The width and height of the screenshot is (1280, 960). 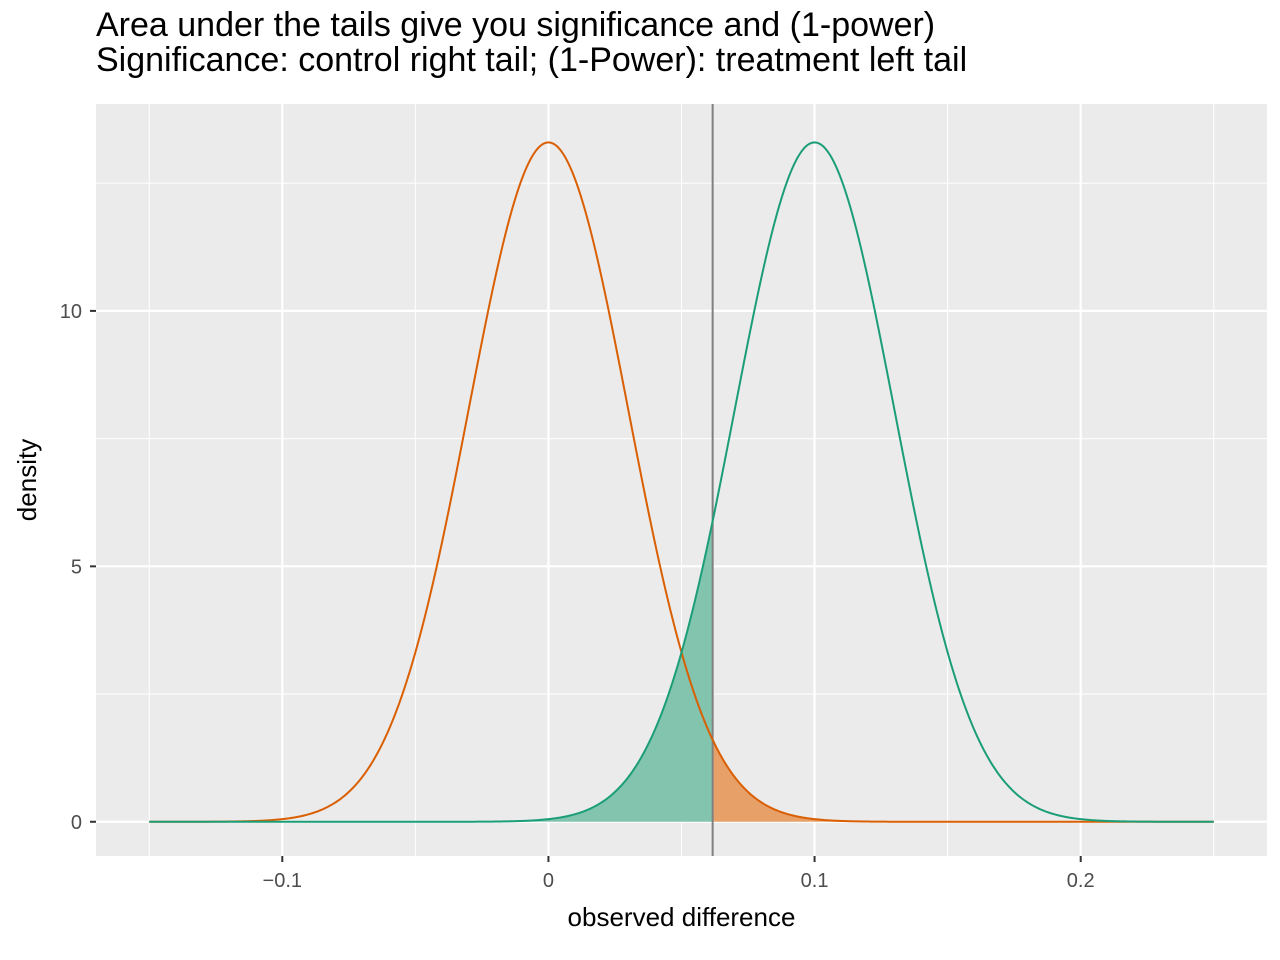 What do you see at coordinates (679, 874) in the screenshot?
I see `x-axis: −0.1 0 0.1 0.2` at bounding box center [679, 874].